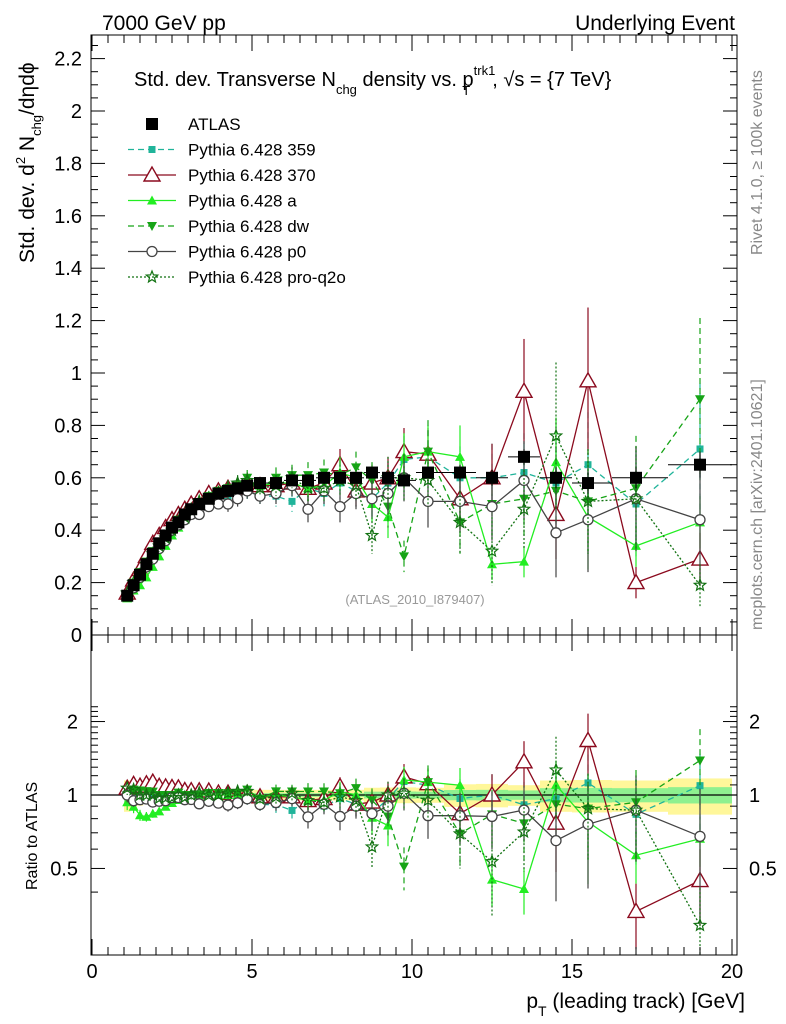 The height and width of the screenshot is (1024, 786). I want to click on title-part-c: , √s = {7 TeV}, so click(551, 80).